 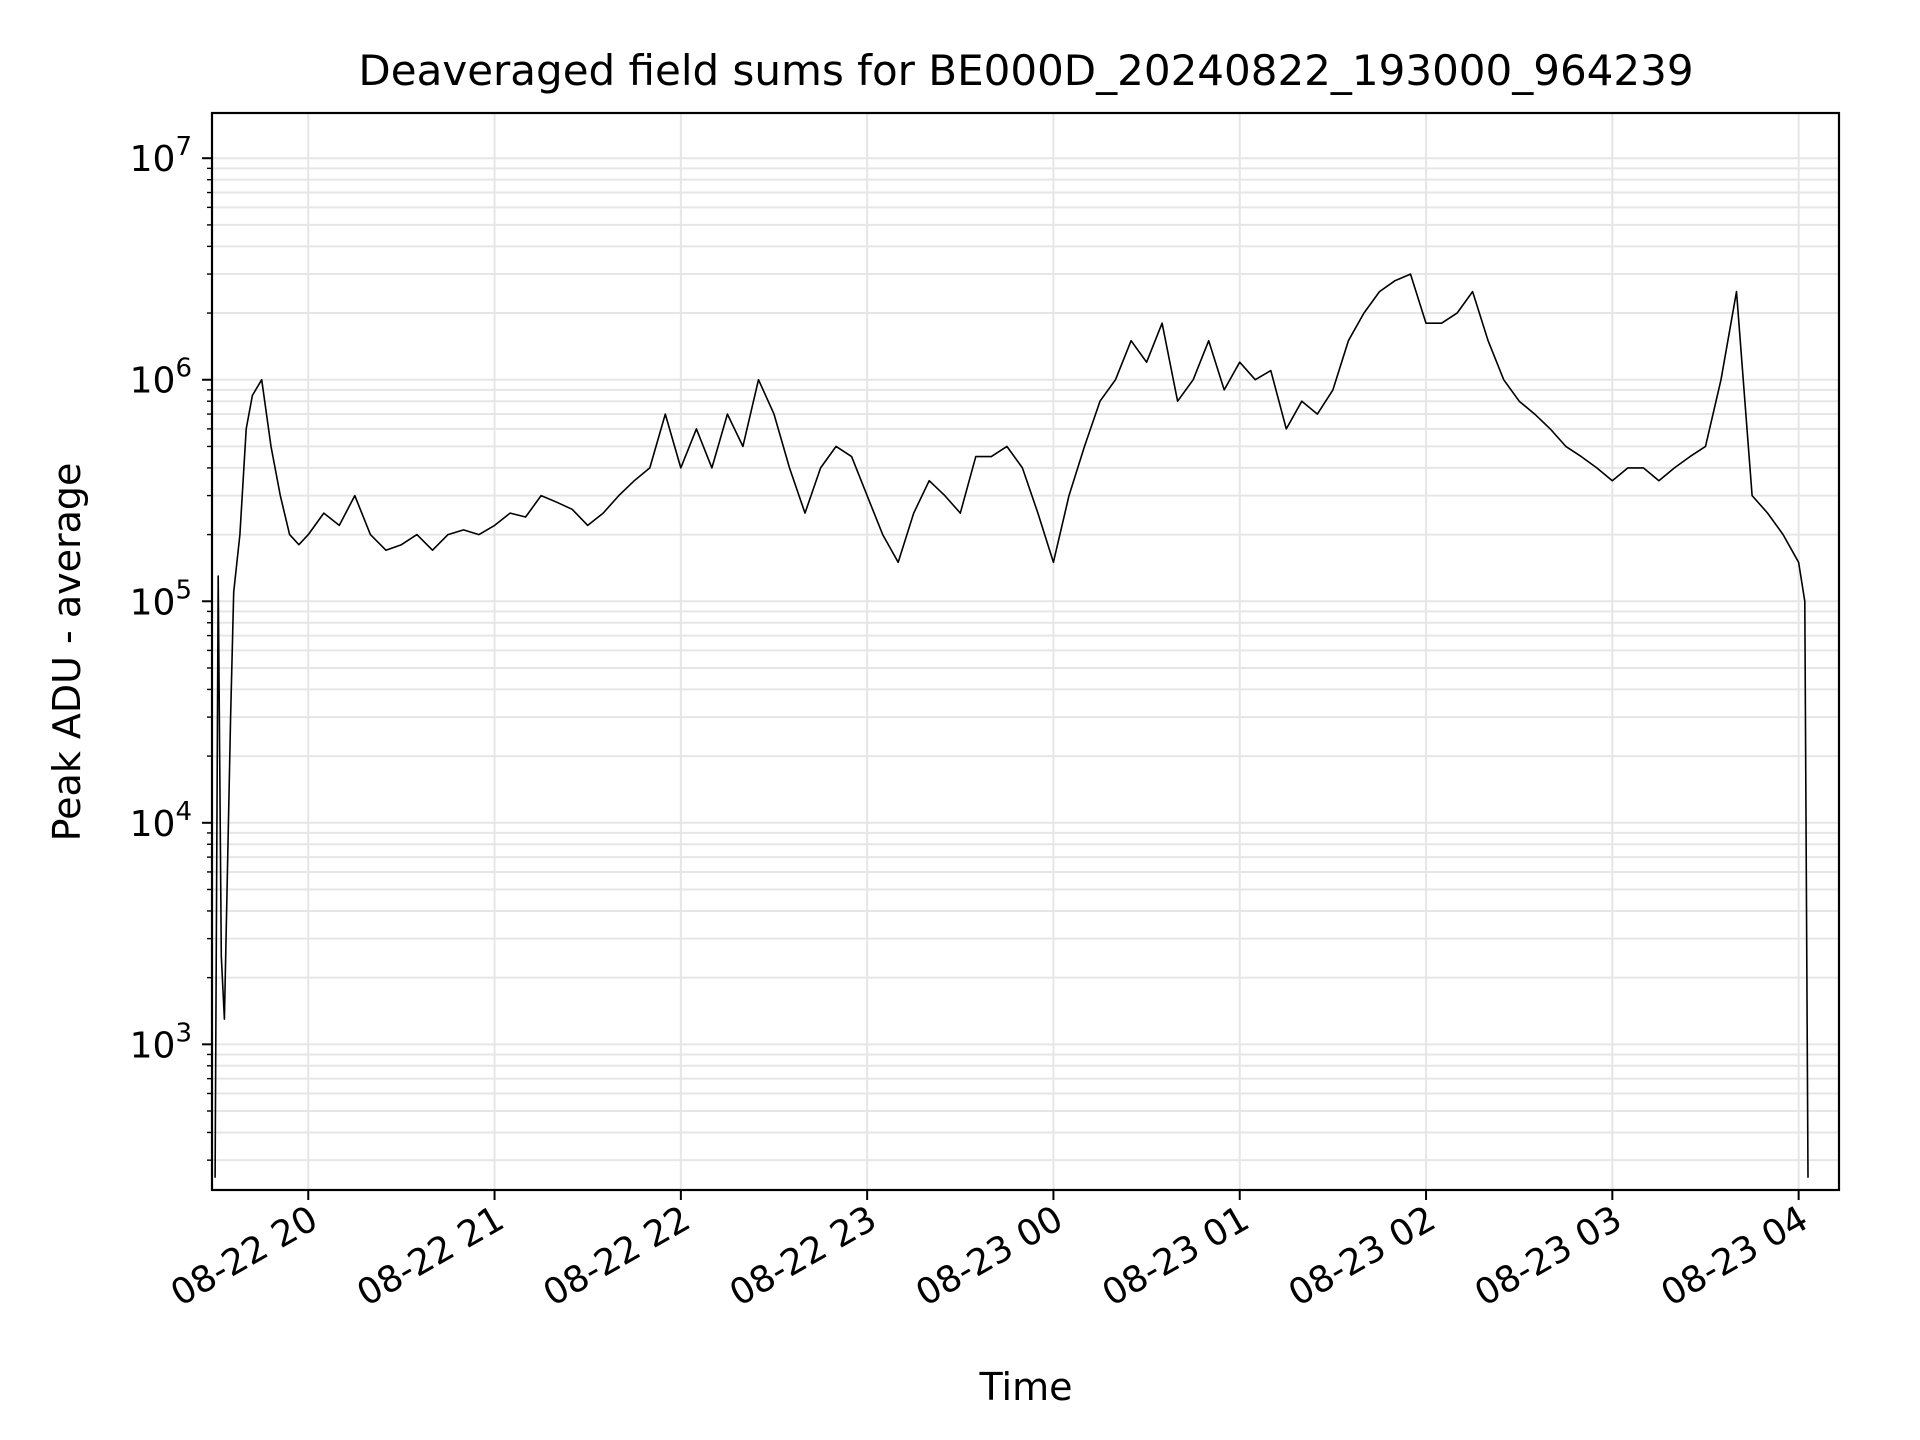 I want to click on y-axis: 10³ 10⁴ 10⁵ 10⁶ 10⁷, so click(x=171, y=646).